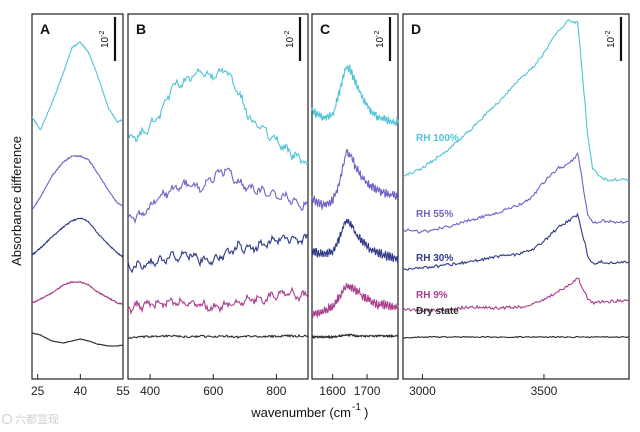 The width and height of the screenshot is (640, 432). What do you see at coordinates (123, 391) in the screenshot?
I see `x-tick-label: 55` at bounding box center [123, 391].